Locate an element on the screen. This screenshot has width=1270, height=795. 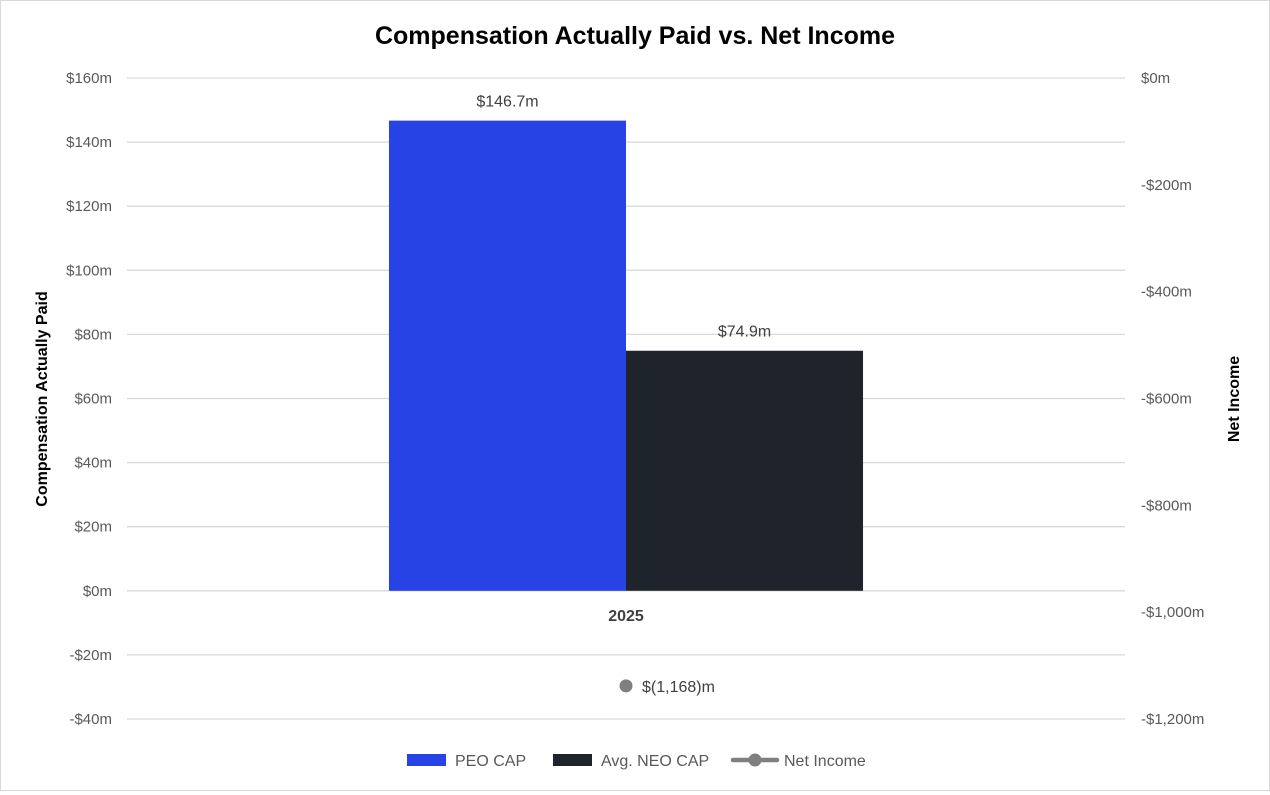
left-tick-label: $40m is located at coordinates (93, 463).